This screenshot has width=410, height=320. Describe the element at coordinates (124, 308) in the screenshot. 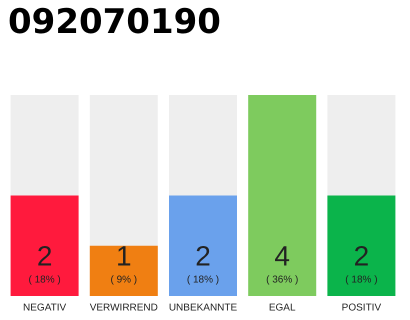

I see `x-tick-label: VERWIRREND` at that location.